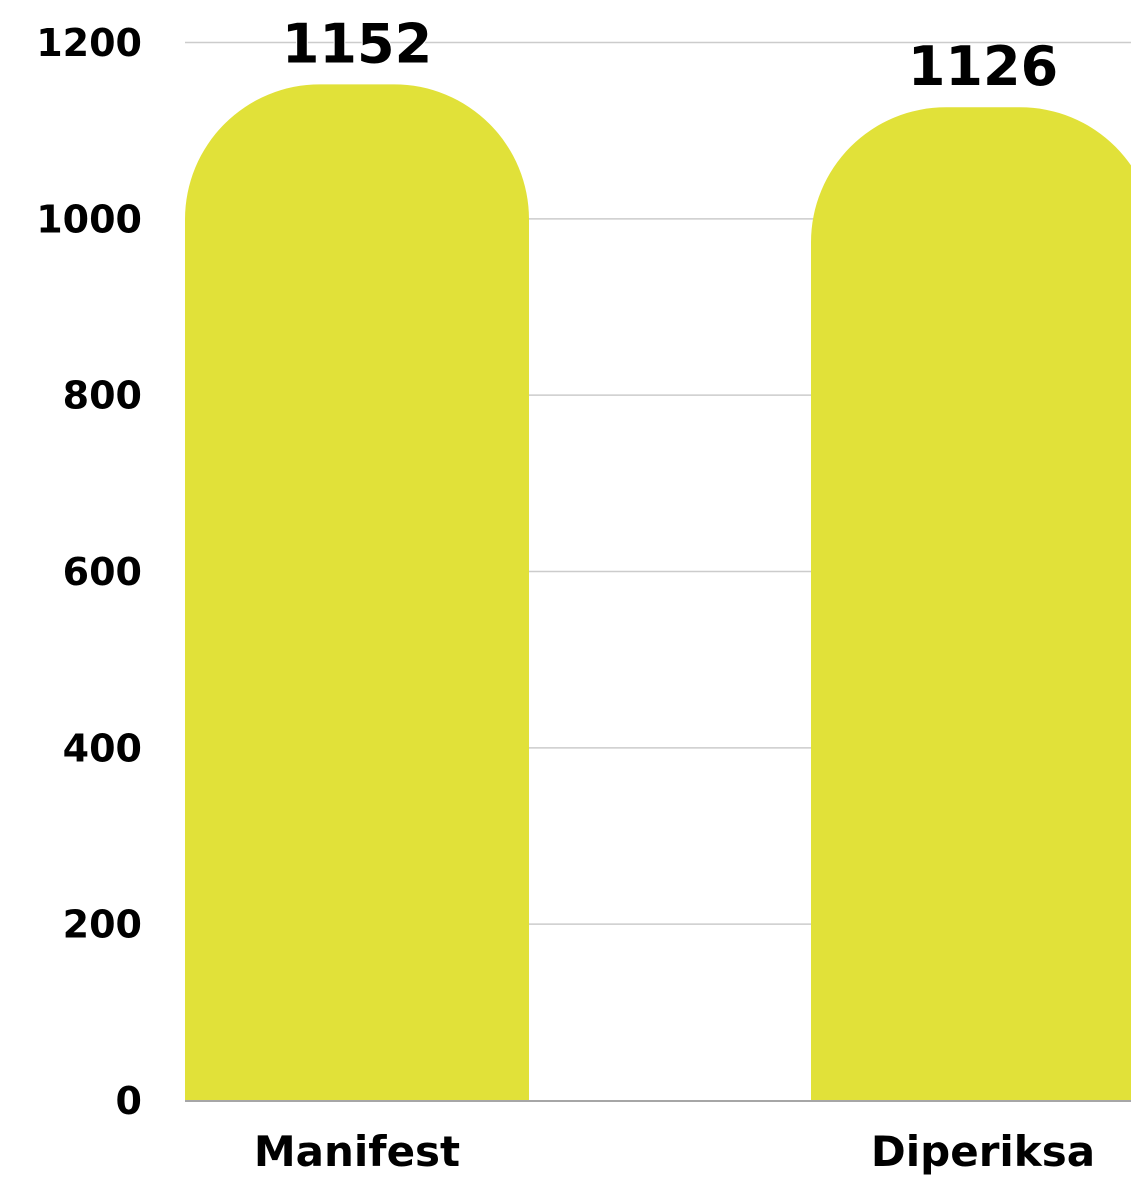  What do you see at coordinates (674, 1151) in the screenshot?
I see `x-axis-category-labels: Manifest Diperiksa` at bounding box center [674, 1151].